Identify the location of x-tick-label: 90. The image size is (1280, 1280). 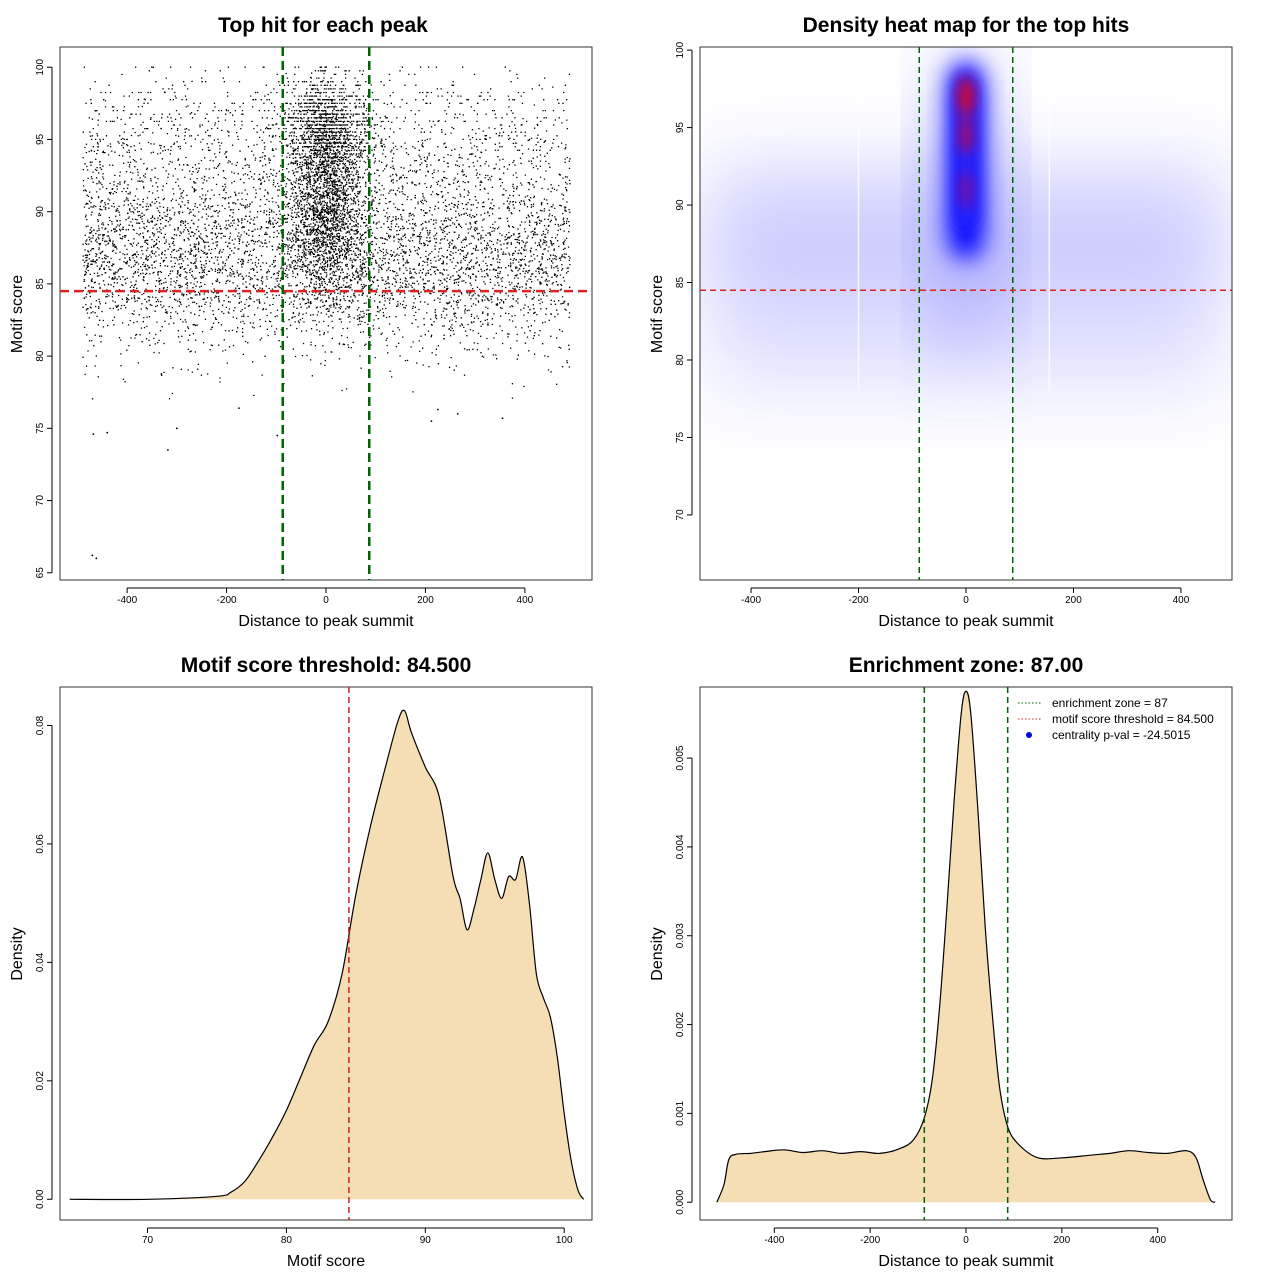
(426, 1240).